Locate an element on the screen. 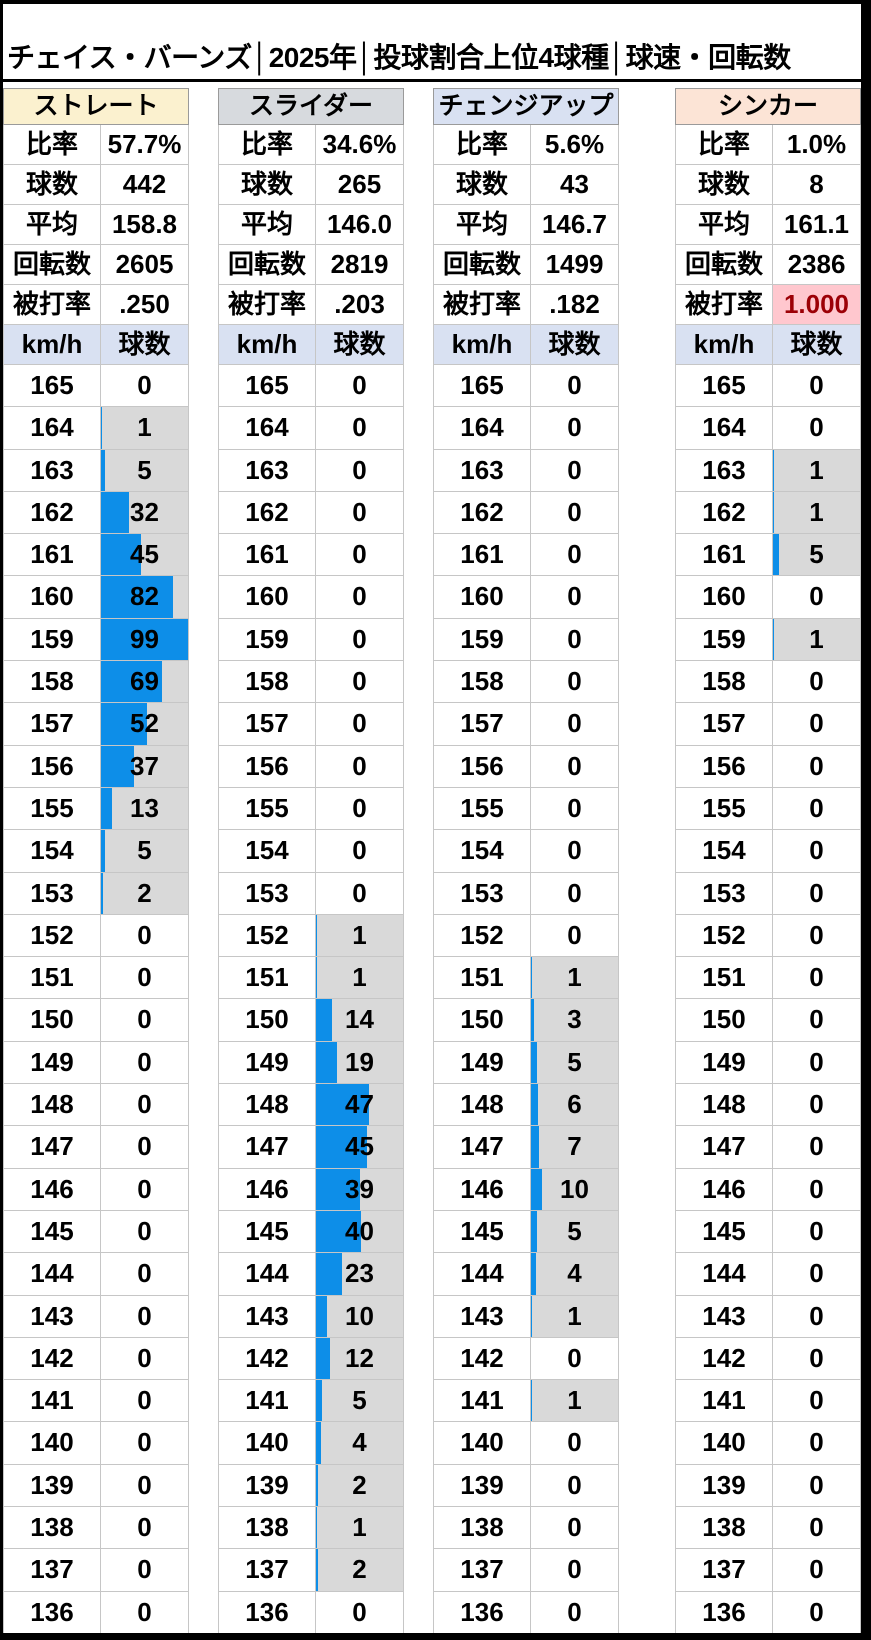 Image resolution: width=871 pixels, height=1640 pixels. hist-row: 149 19 is located at coordinates (311, 1063).